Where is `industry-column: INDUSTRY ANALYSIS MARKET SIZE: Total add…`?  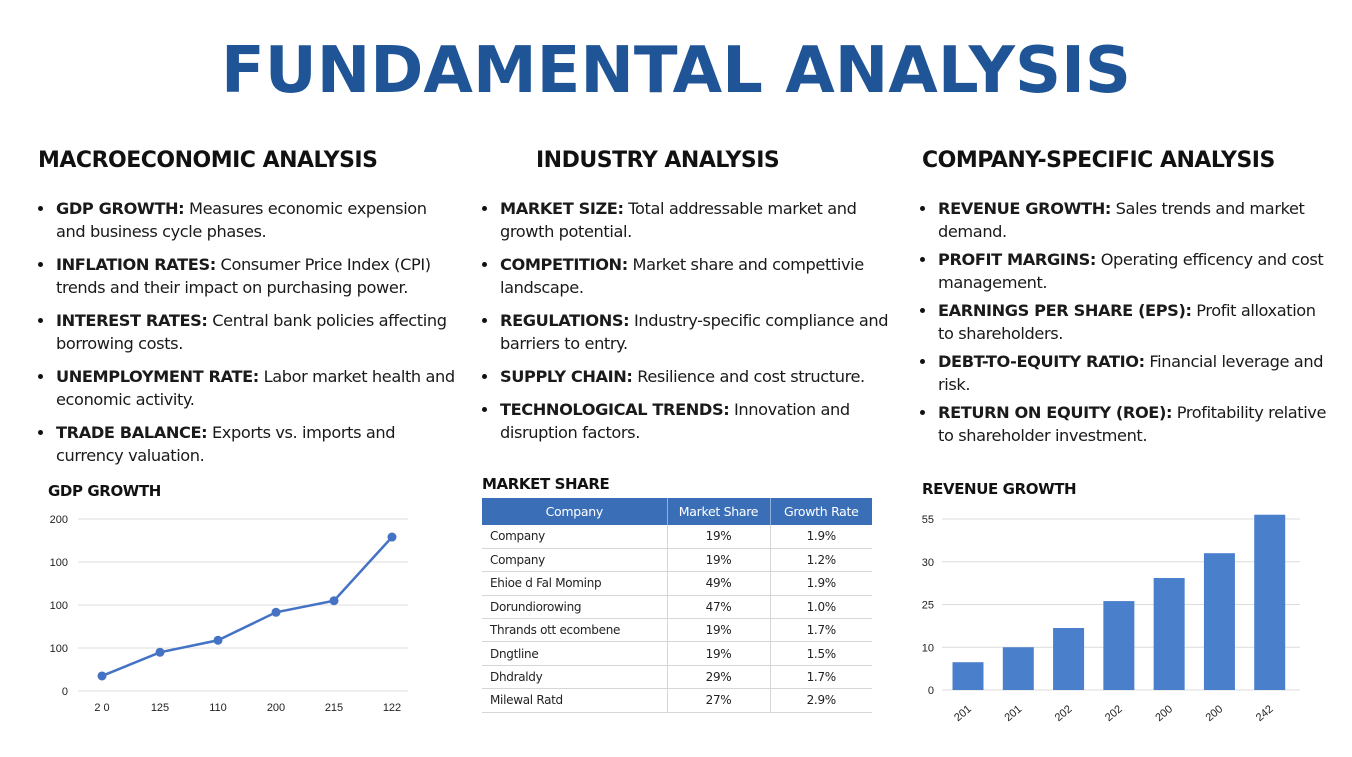
industry-column: INDUSTRY ANALYSIS MARKET SIZE: Total add… is located at coordinates (687, 301).